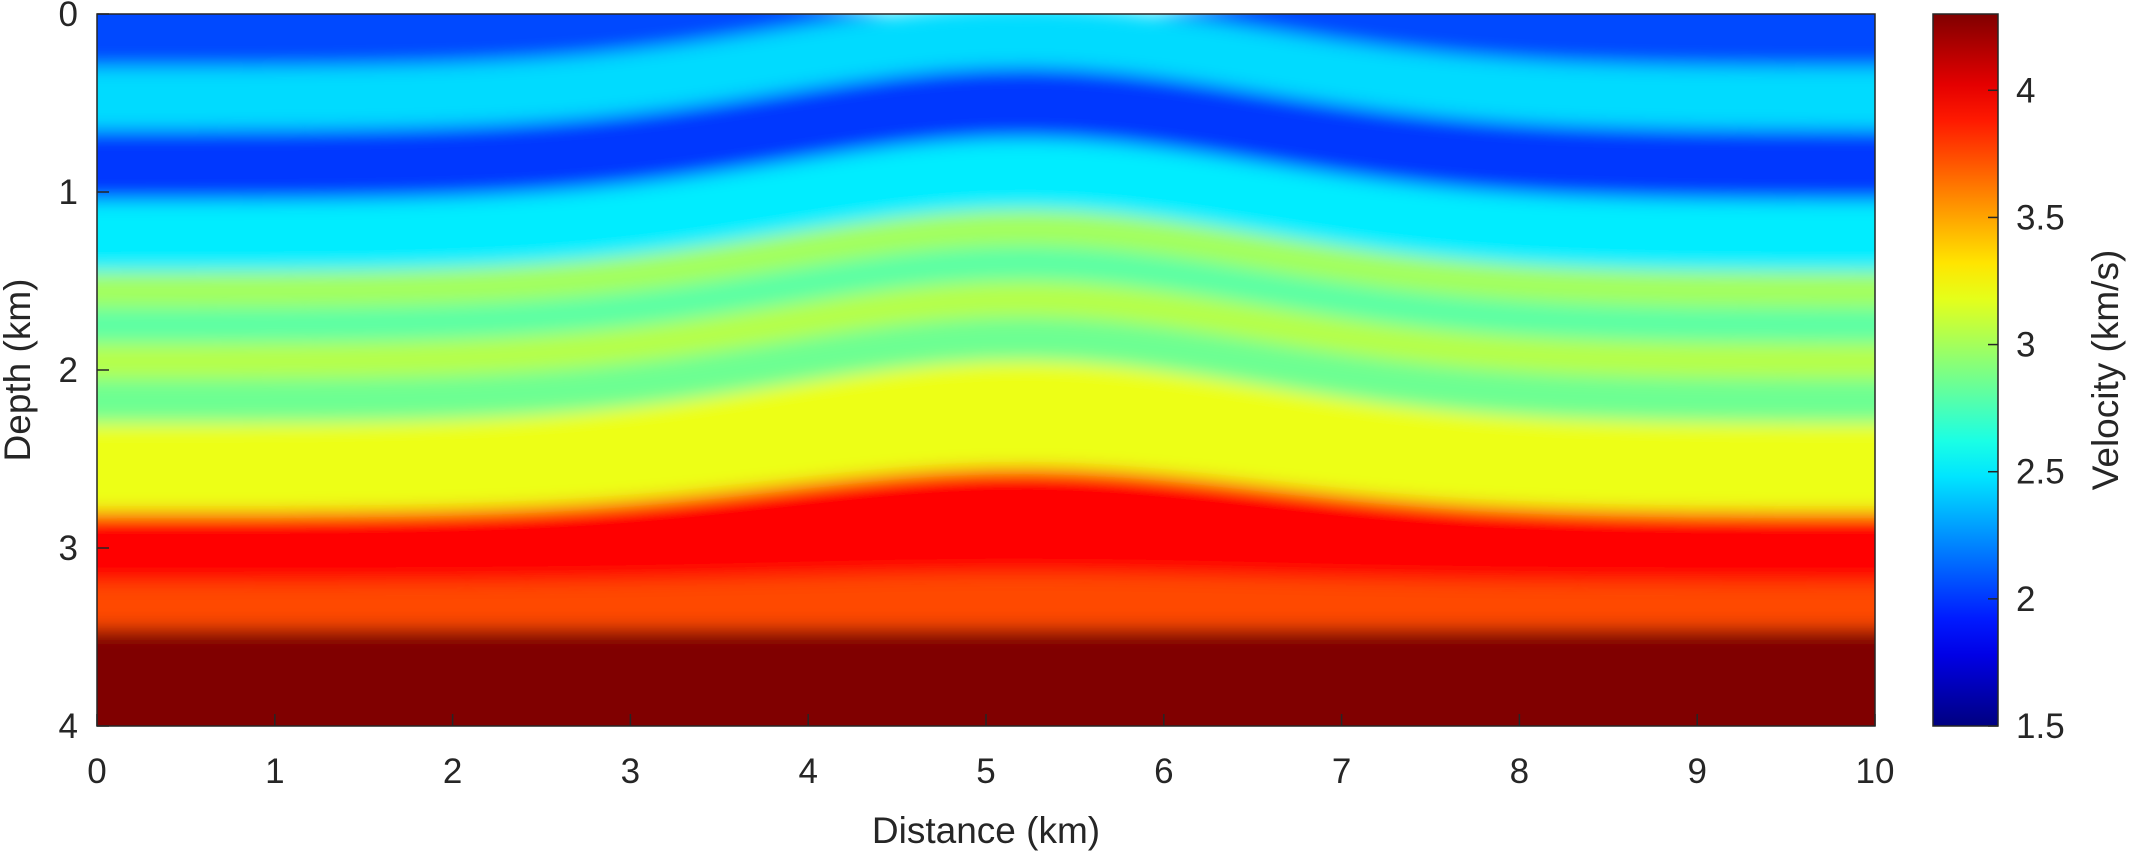 This screenshot has width=2131, height=855. Describe the element at coordinates (19, 370) in the screenshot. I see `y-axis-label: Depth (km)` at that location.